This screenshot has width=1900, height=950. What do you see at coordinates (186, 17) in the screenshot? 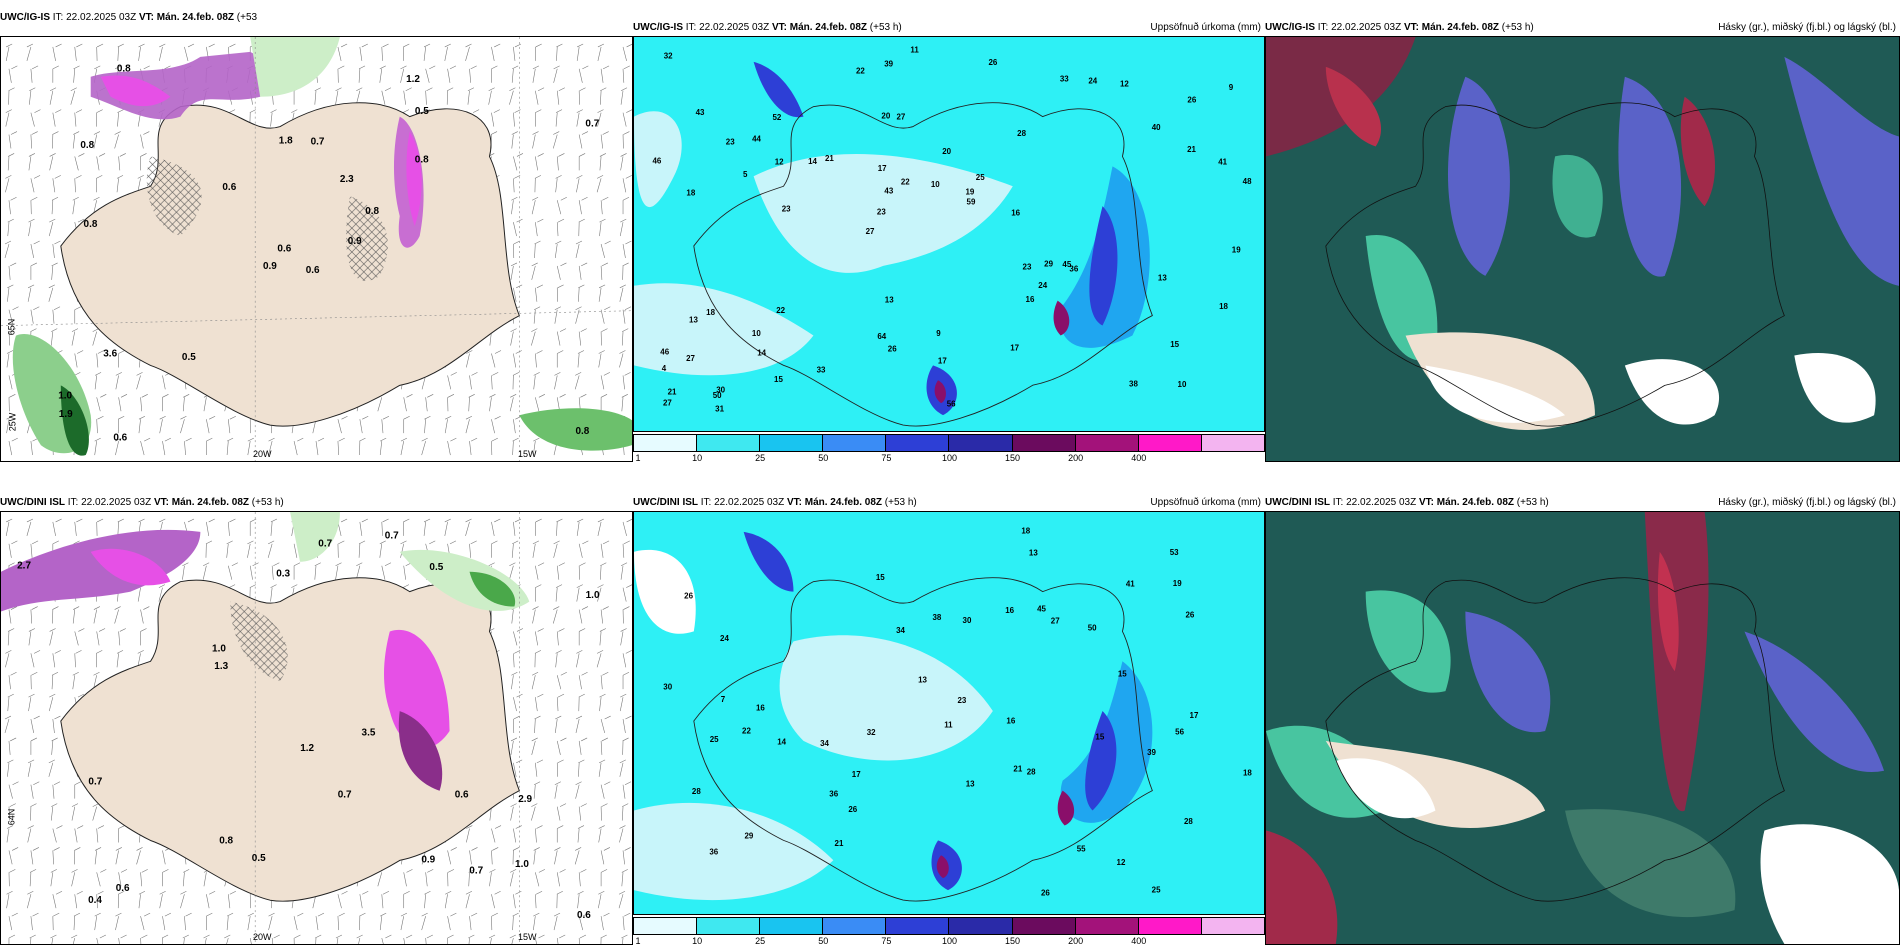
I see `valid-time: VT: Mán. 24.feb. 08Z` at bounding box center [186, 17].